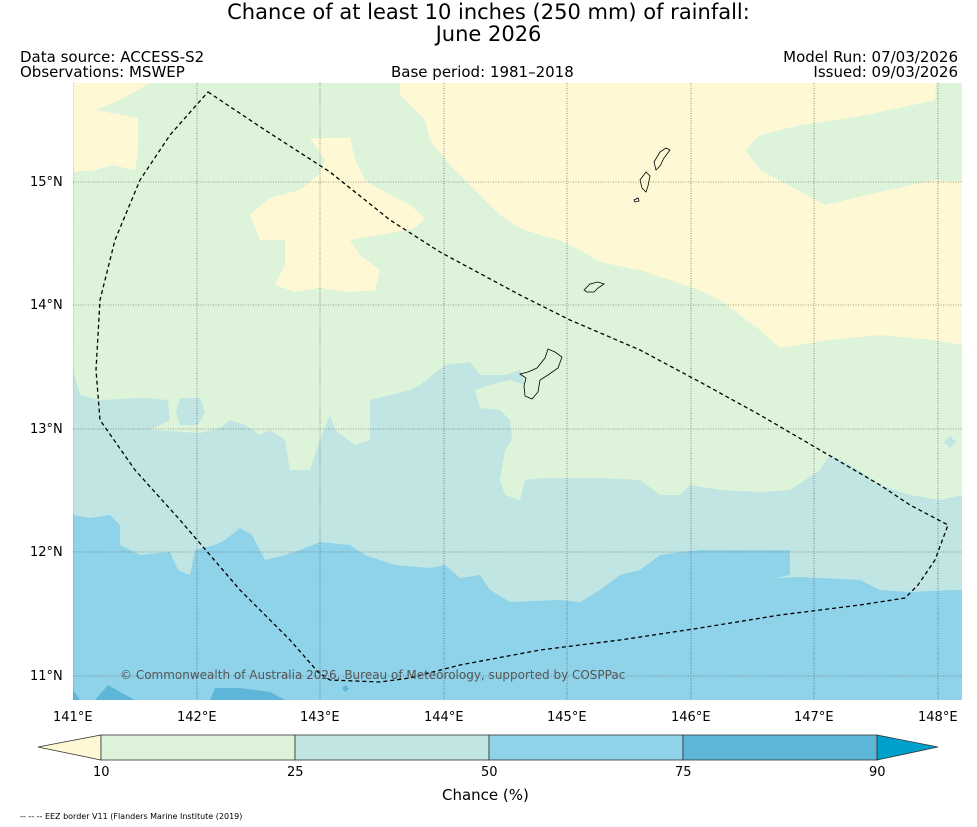  Describe the element at coordinates (950, 442) in the screenshot. I see `zone-25-50-east-speck` at that location.